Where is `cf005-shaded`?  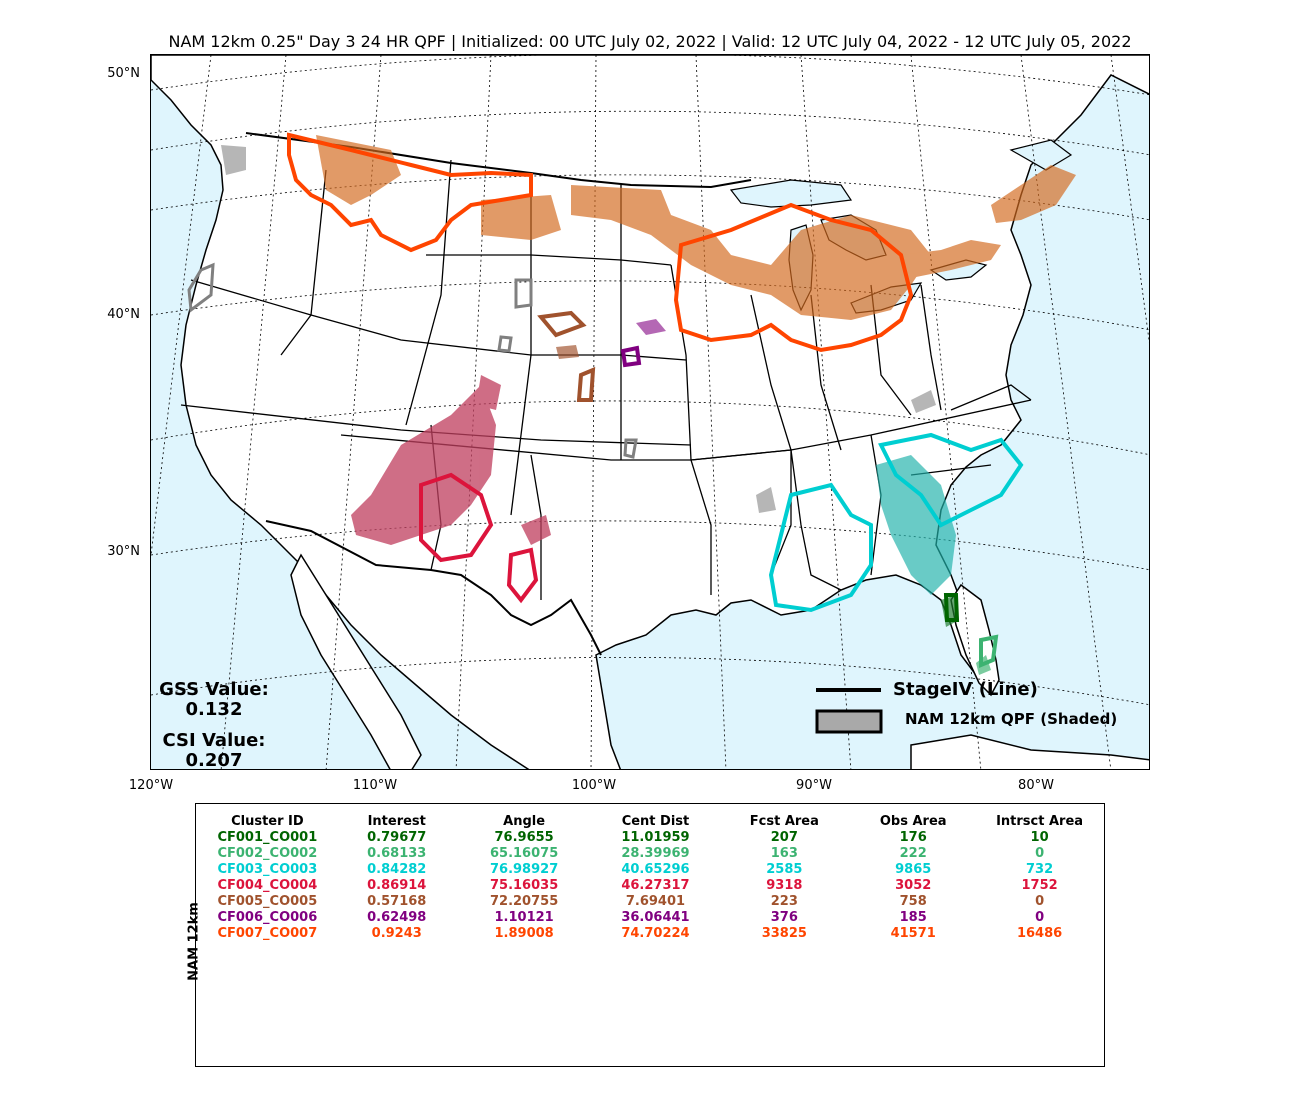 cf005-shaded is located at coordinates (567, 352).